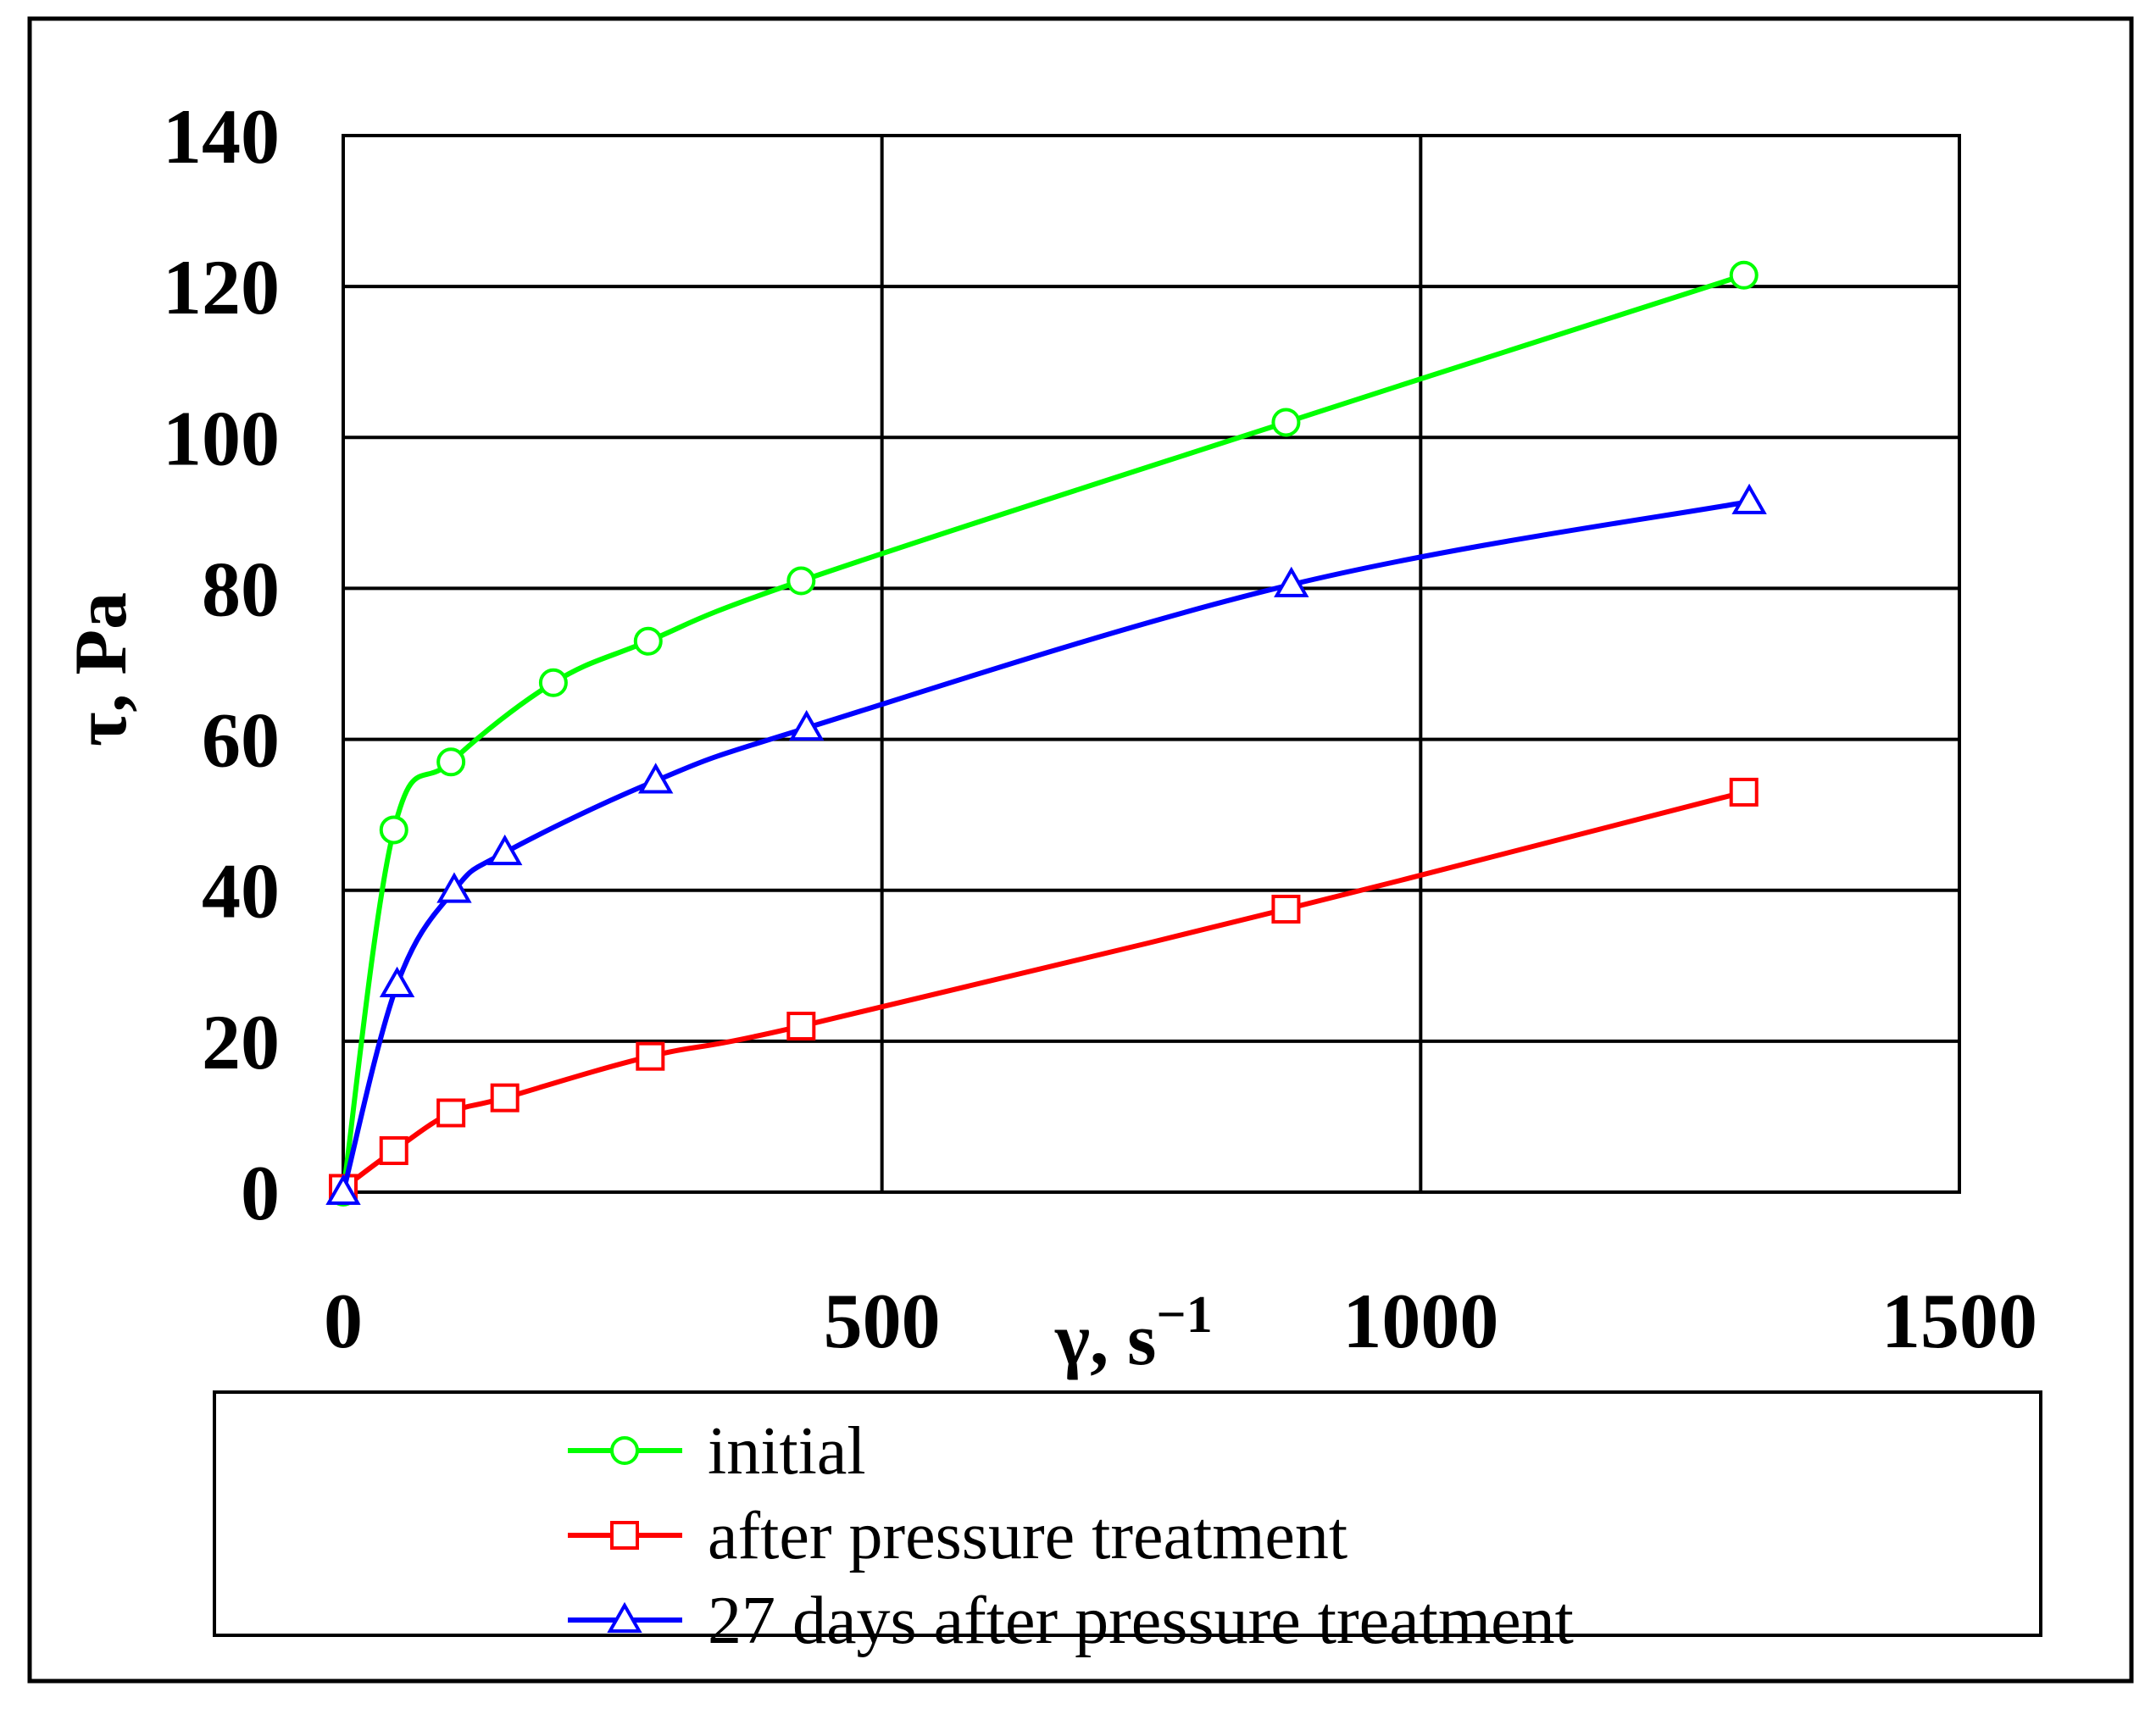  I want to click on y-tick-label-120: 120, so click(221, 287).